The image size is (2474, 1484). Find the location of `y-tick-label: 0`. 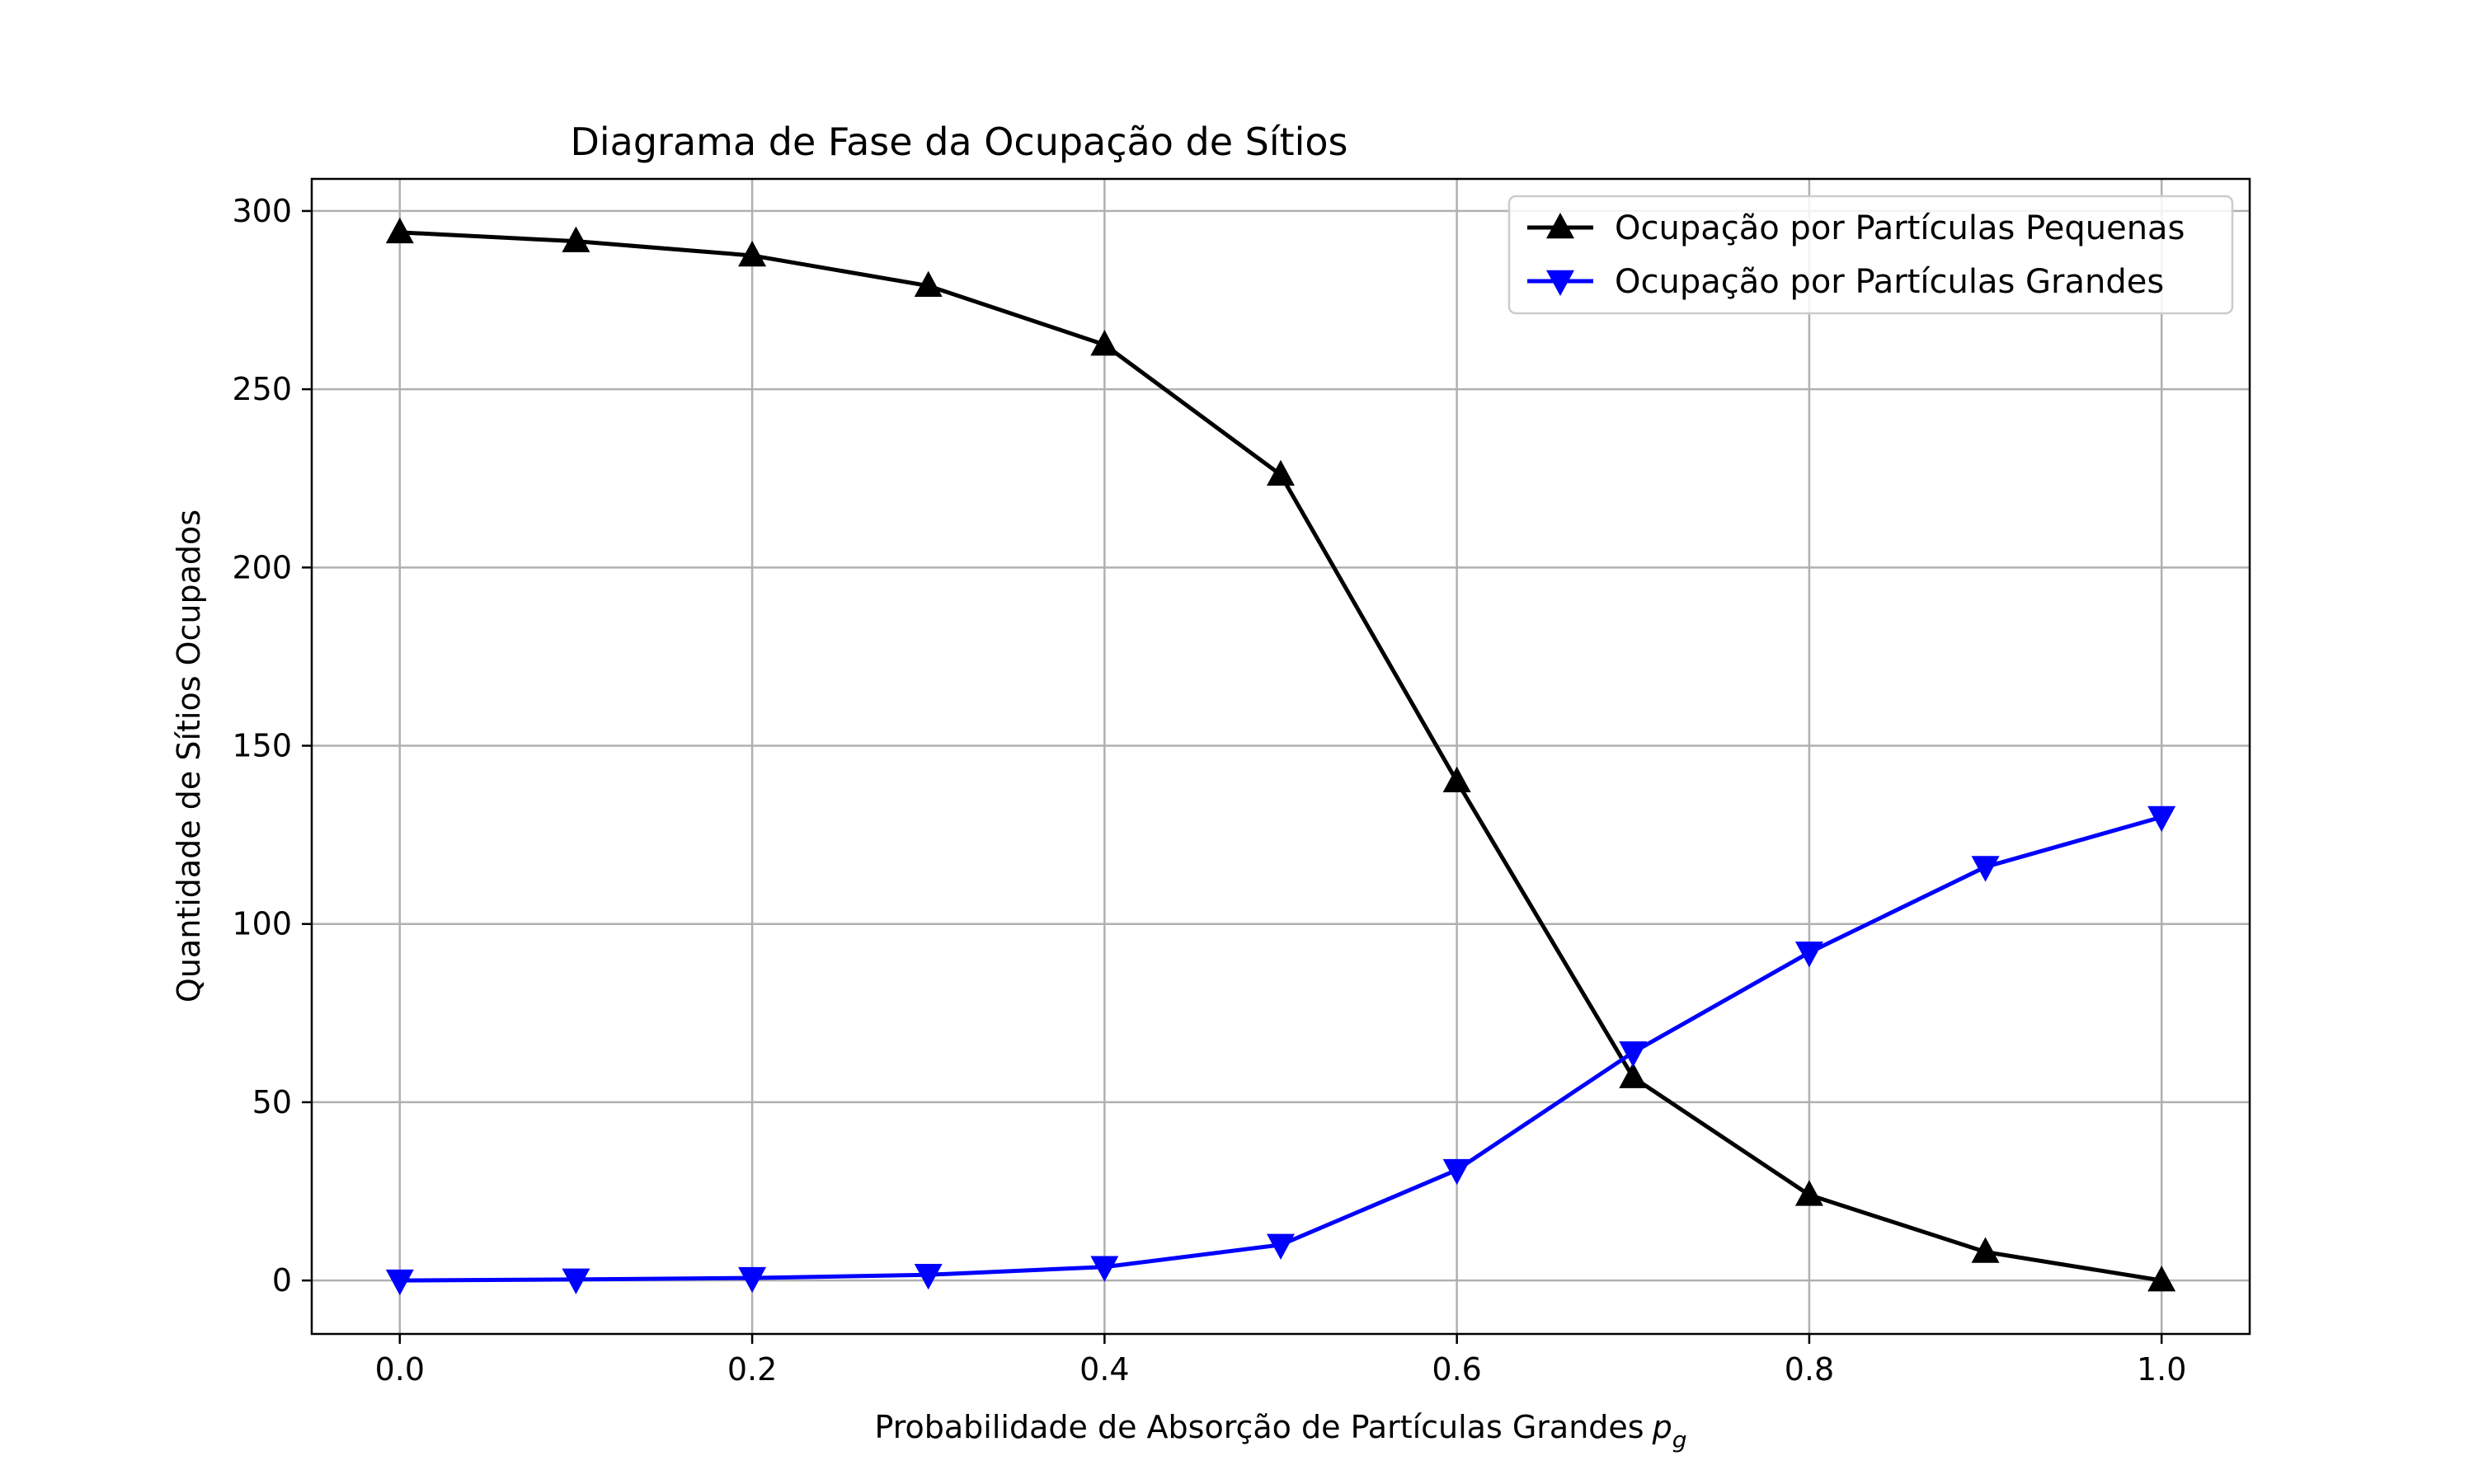

y-tick-label: 0 is located at coordinates (282, 1280).